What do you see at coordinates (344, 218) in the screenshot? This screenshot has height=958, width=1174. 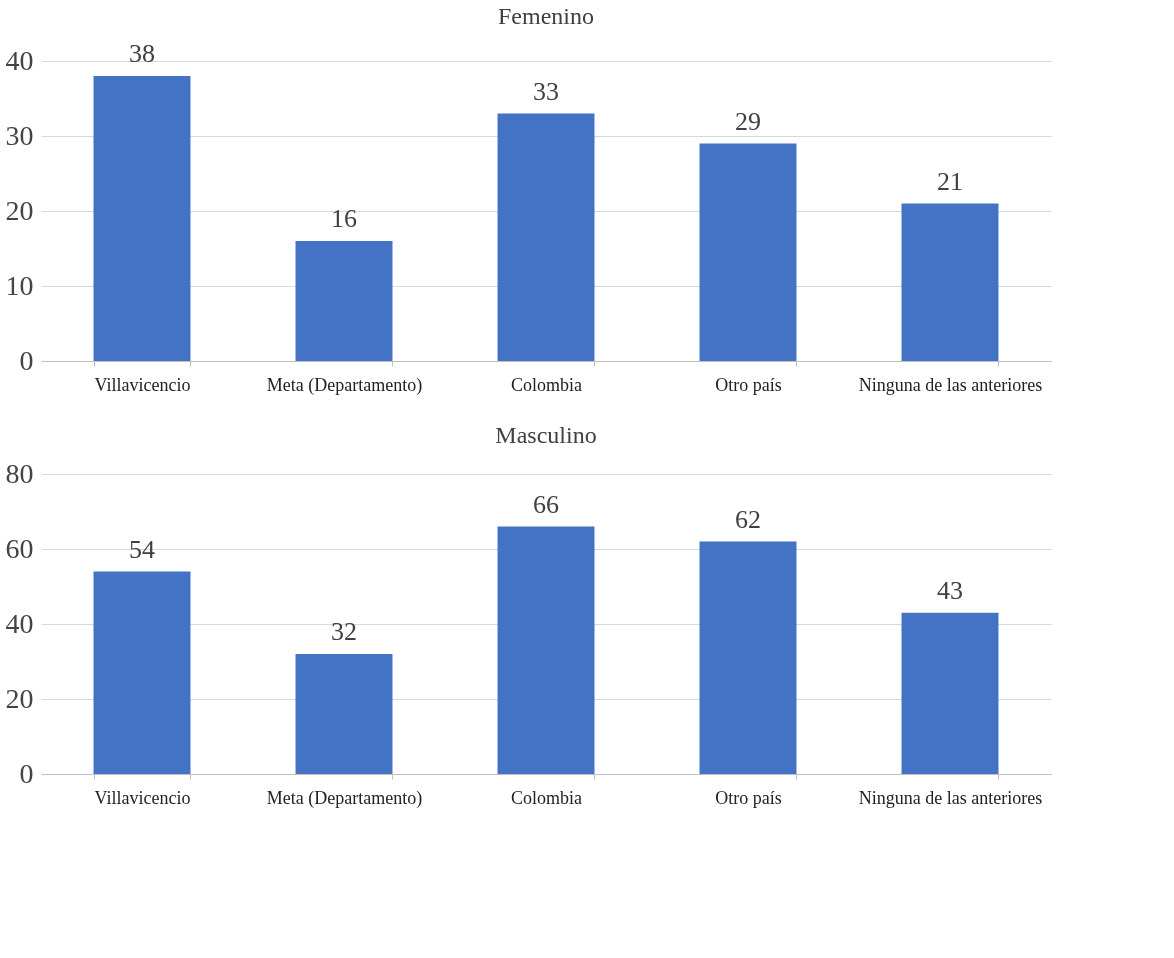 I see `data-label: 16` at bounding box center [344, 218].